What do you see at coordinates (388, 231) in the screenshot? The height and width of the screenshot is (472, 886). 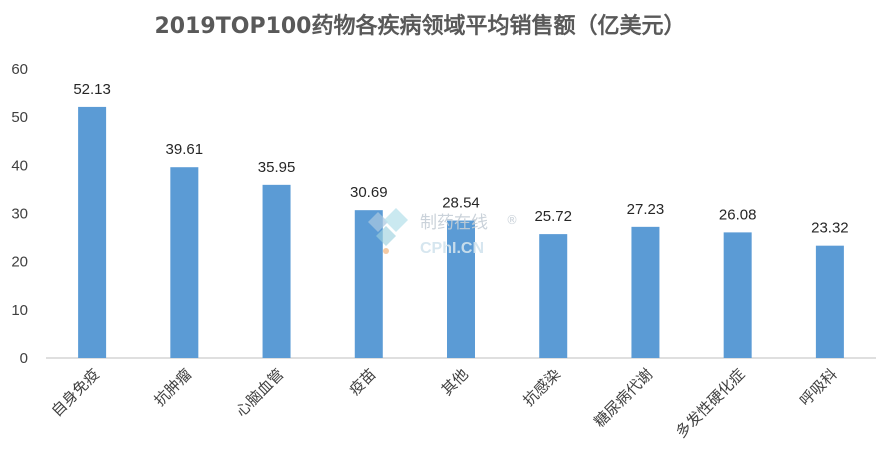 I see `watermark-logo-icon` at bounding box center [388, 231].